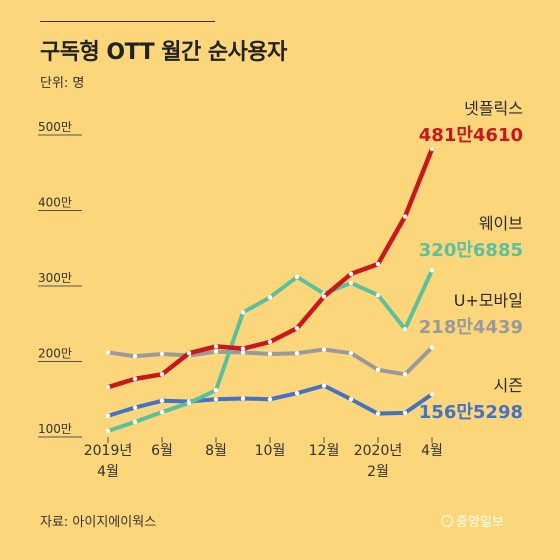  What do you see at coordinates (62, 83) in the screenshot?
I see `unit-label: 단위: 명` at bounding box center [62, 83].